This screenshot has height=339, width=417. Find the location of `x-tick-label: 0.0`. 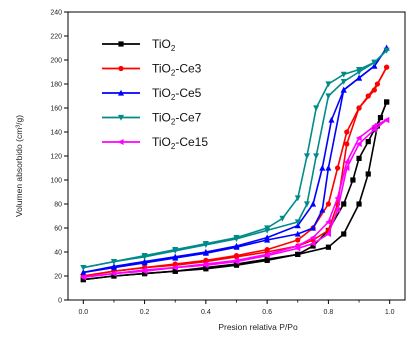

x-tick-label: 0.0 is located at coordinates (83, 312).